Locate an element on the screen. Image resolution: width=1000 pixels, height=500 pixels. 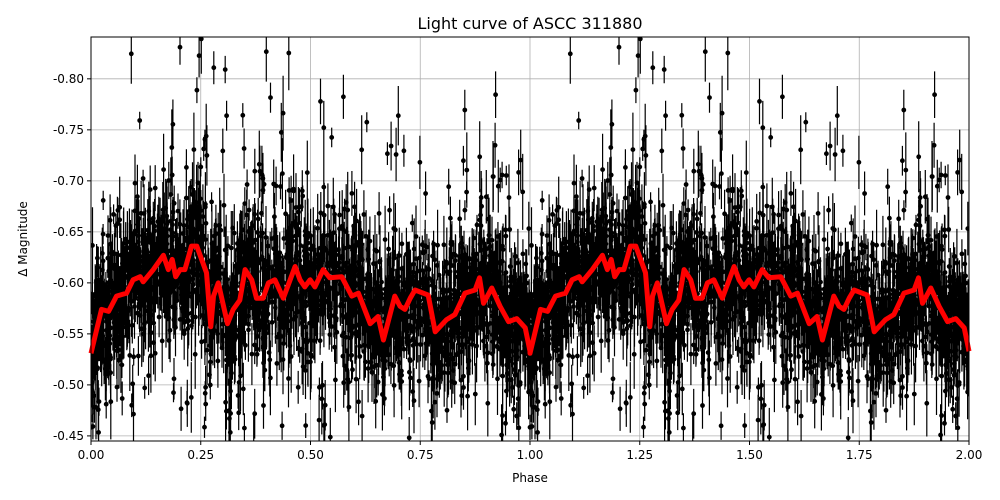
x-tick-label: 1.25 is located at coordinates (639, 455).